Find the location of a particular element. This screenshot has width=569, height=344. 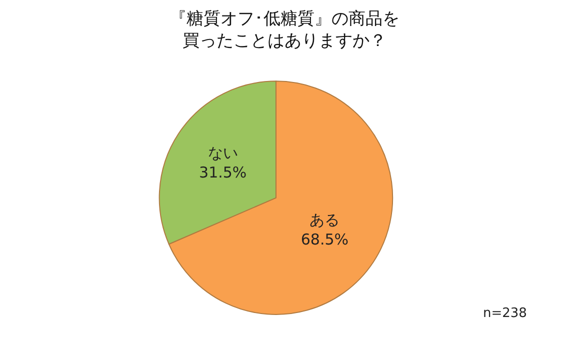

text: n=238 is located at coordinates (505, 313).